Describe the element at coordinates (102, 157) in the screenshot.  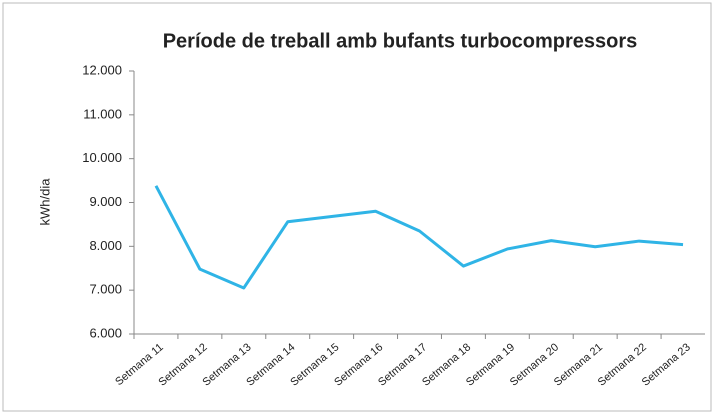
I see `y-tick-label: 10.000` at that location.